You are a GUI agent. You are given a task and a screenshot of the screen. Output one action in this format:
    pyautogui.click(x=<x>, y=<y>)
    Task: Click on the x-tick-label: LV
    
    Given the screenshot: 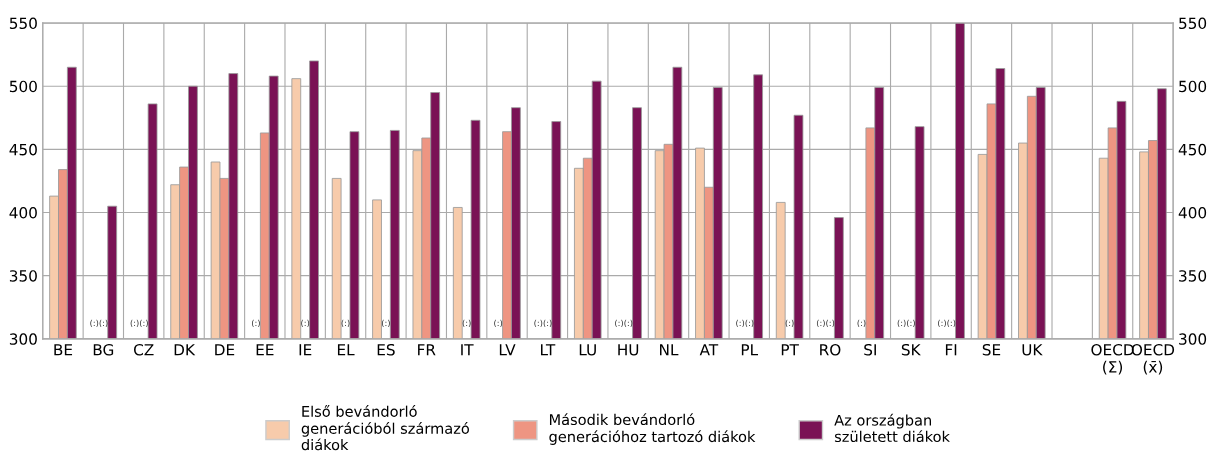 What is the action you would take?
    pyautogui.click(x=507, y=350)
    